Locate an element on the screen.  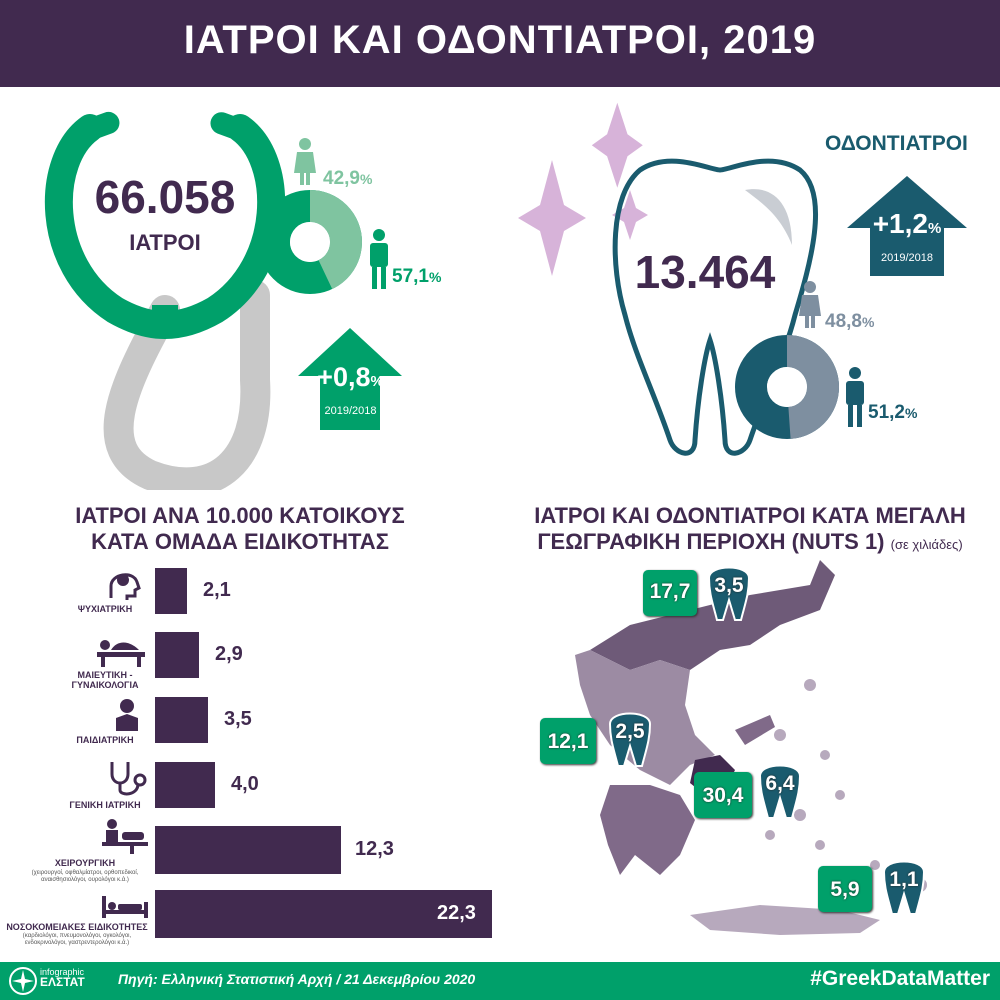
doctors-change-value: +0,8% is located at coordinates (350, 377).